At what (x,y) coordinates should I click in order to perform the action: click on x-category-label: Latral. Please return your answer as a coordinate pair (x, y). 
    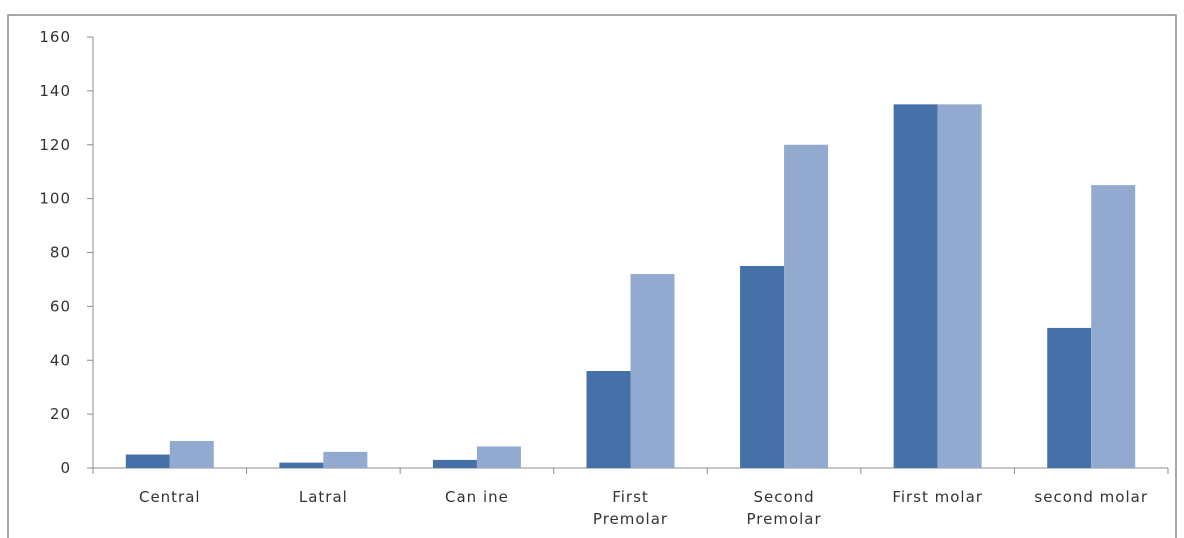
    Looking at the image, I should click on (323, 497).